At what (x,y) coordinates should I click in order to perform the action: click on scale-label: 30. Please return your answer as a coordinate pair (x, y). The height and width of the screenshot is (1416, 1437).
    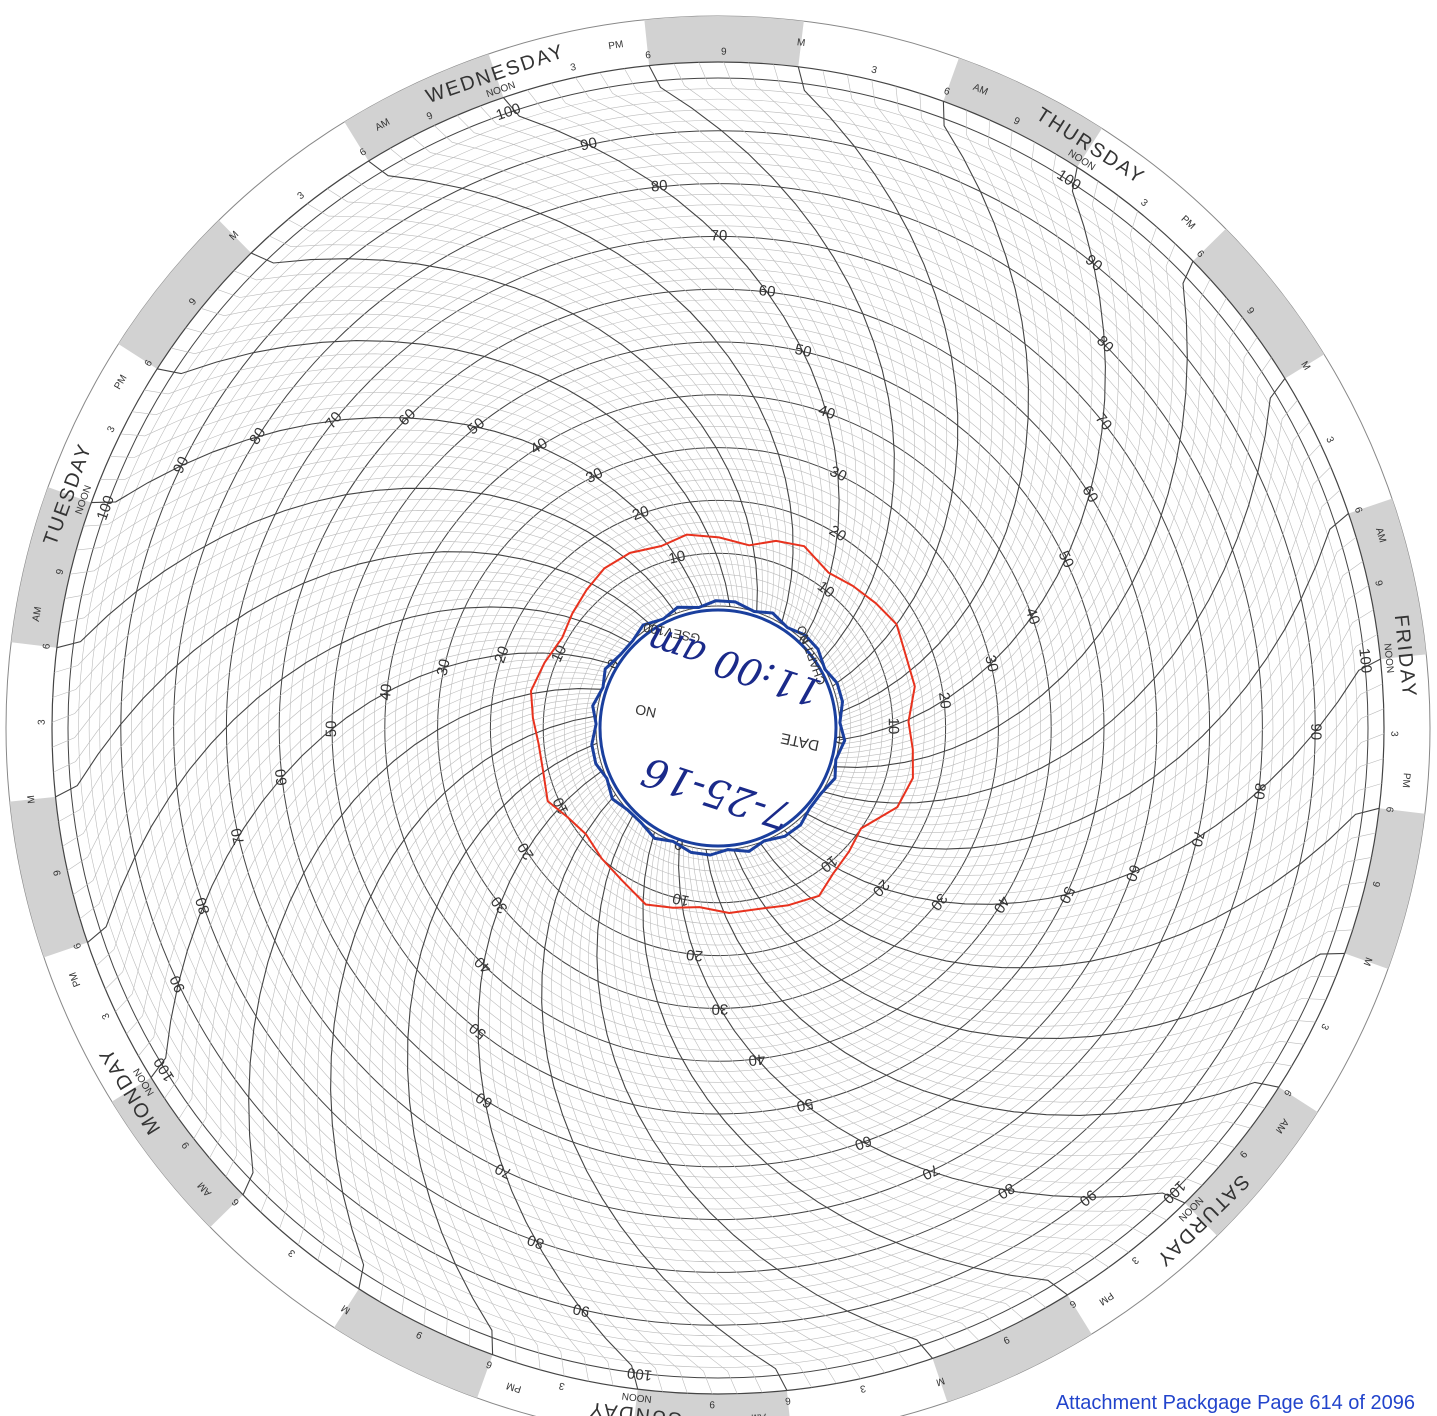
    Looking at the image, I should click on (719, 1008).